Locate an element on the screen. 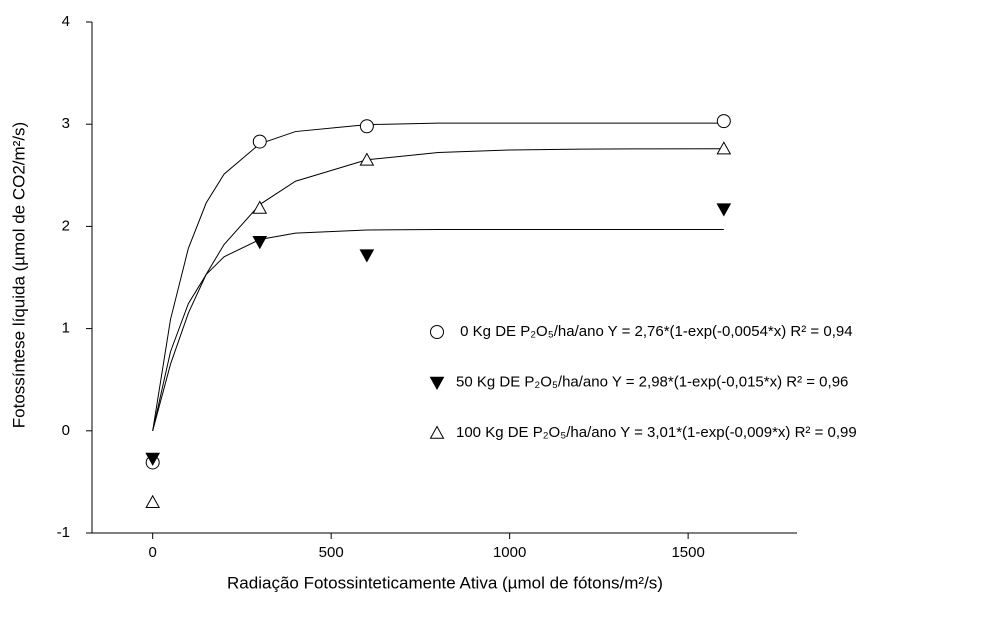 The height and width of the screenshot is (619, 995). x-tick-label: 500 is located at coordinates (331, 552).